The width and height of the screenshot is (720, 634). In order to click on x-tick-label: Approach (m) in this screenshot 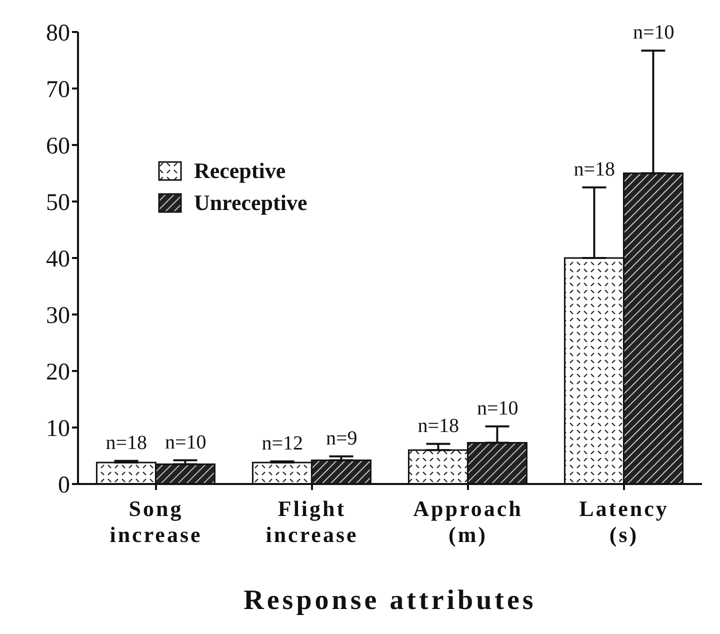, I will do `click(468, 521)`.